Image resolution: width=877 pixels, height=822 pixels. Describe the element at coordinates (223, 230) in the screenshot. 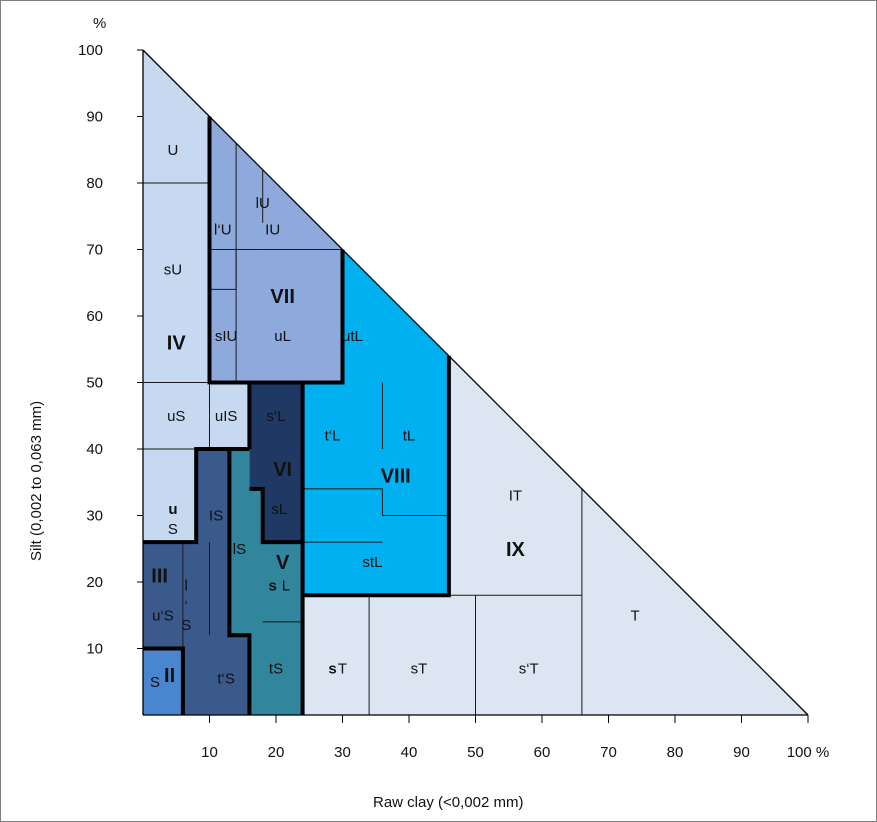

I see `class-label: l‘U` at that location.